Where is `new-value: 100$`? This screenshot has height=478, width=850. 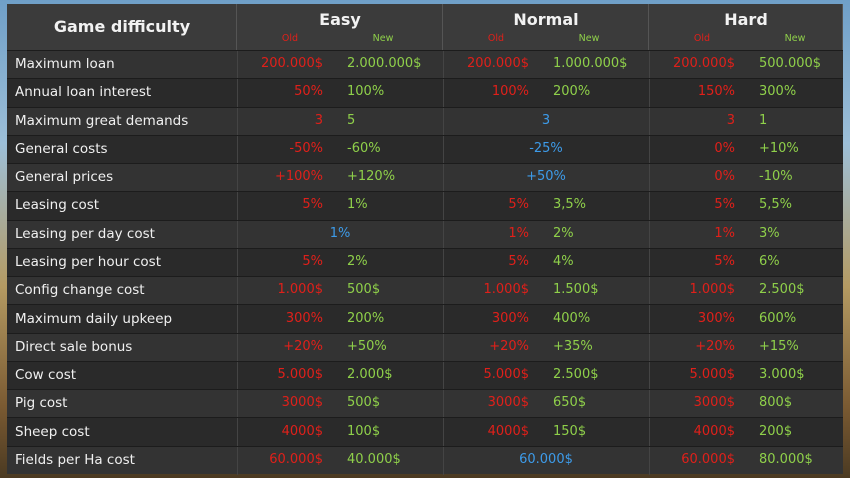
new-value: 100$ is located at coordinates (364, 431).